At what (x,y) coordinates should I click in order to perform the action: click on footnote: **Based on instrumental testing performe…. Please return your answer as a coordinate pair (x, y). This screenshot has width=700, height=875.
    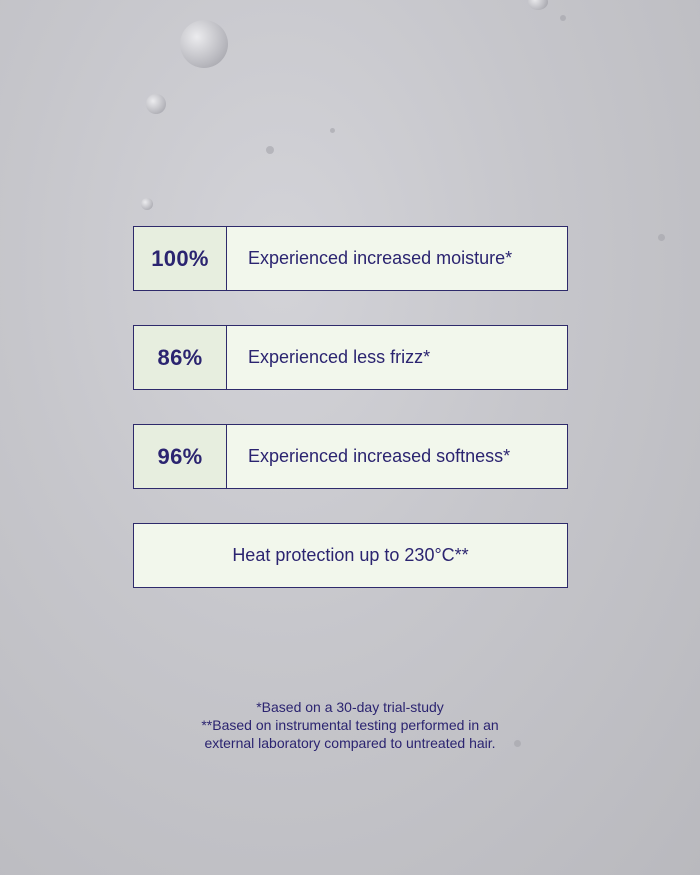
    Looking at the image, I should click on (350, 725).